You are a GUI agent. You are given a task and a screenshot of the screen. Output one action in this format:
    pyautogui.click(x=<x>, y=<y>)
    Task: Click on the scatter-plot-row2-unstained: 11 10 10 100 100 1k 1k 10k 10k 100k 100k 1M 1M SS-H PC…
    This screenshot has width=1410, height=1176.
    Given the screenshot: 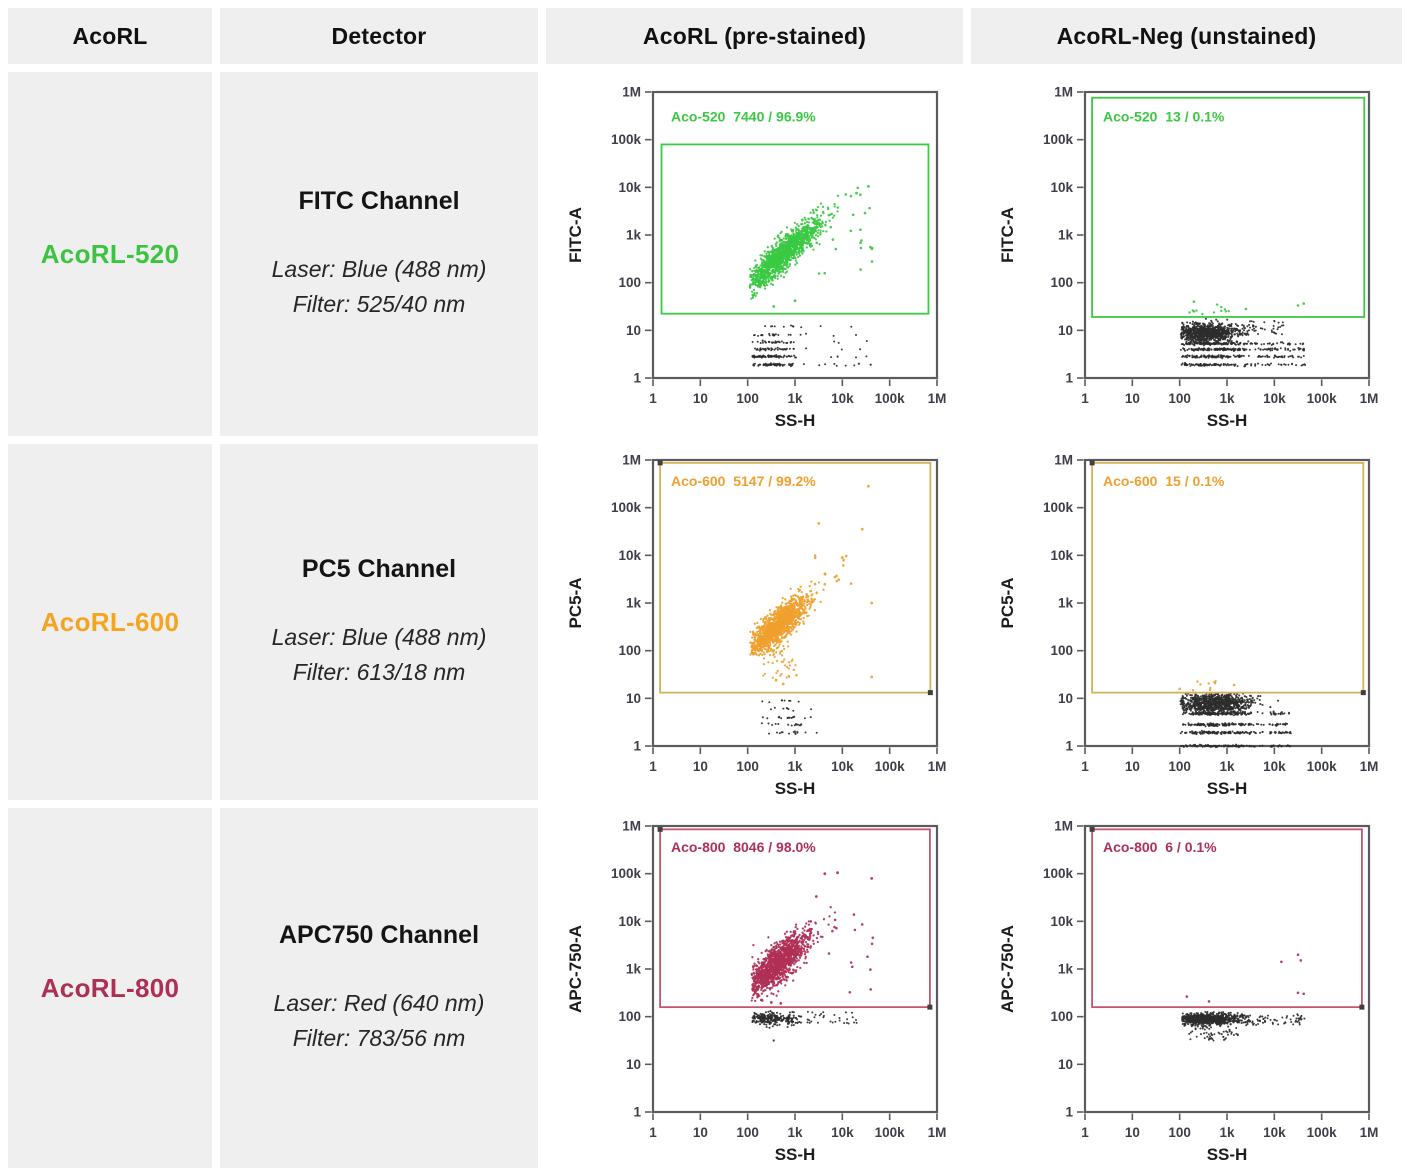 What is the action you would take?
    pyautogui.click(x=1188, y=626)
    